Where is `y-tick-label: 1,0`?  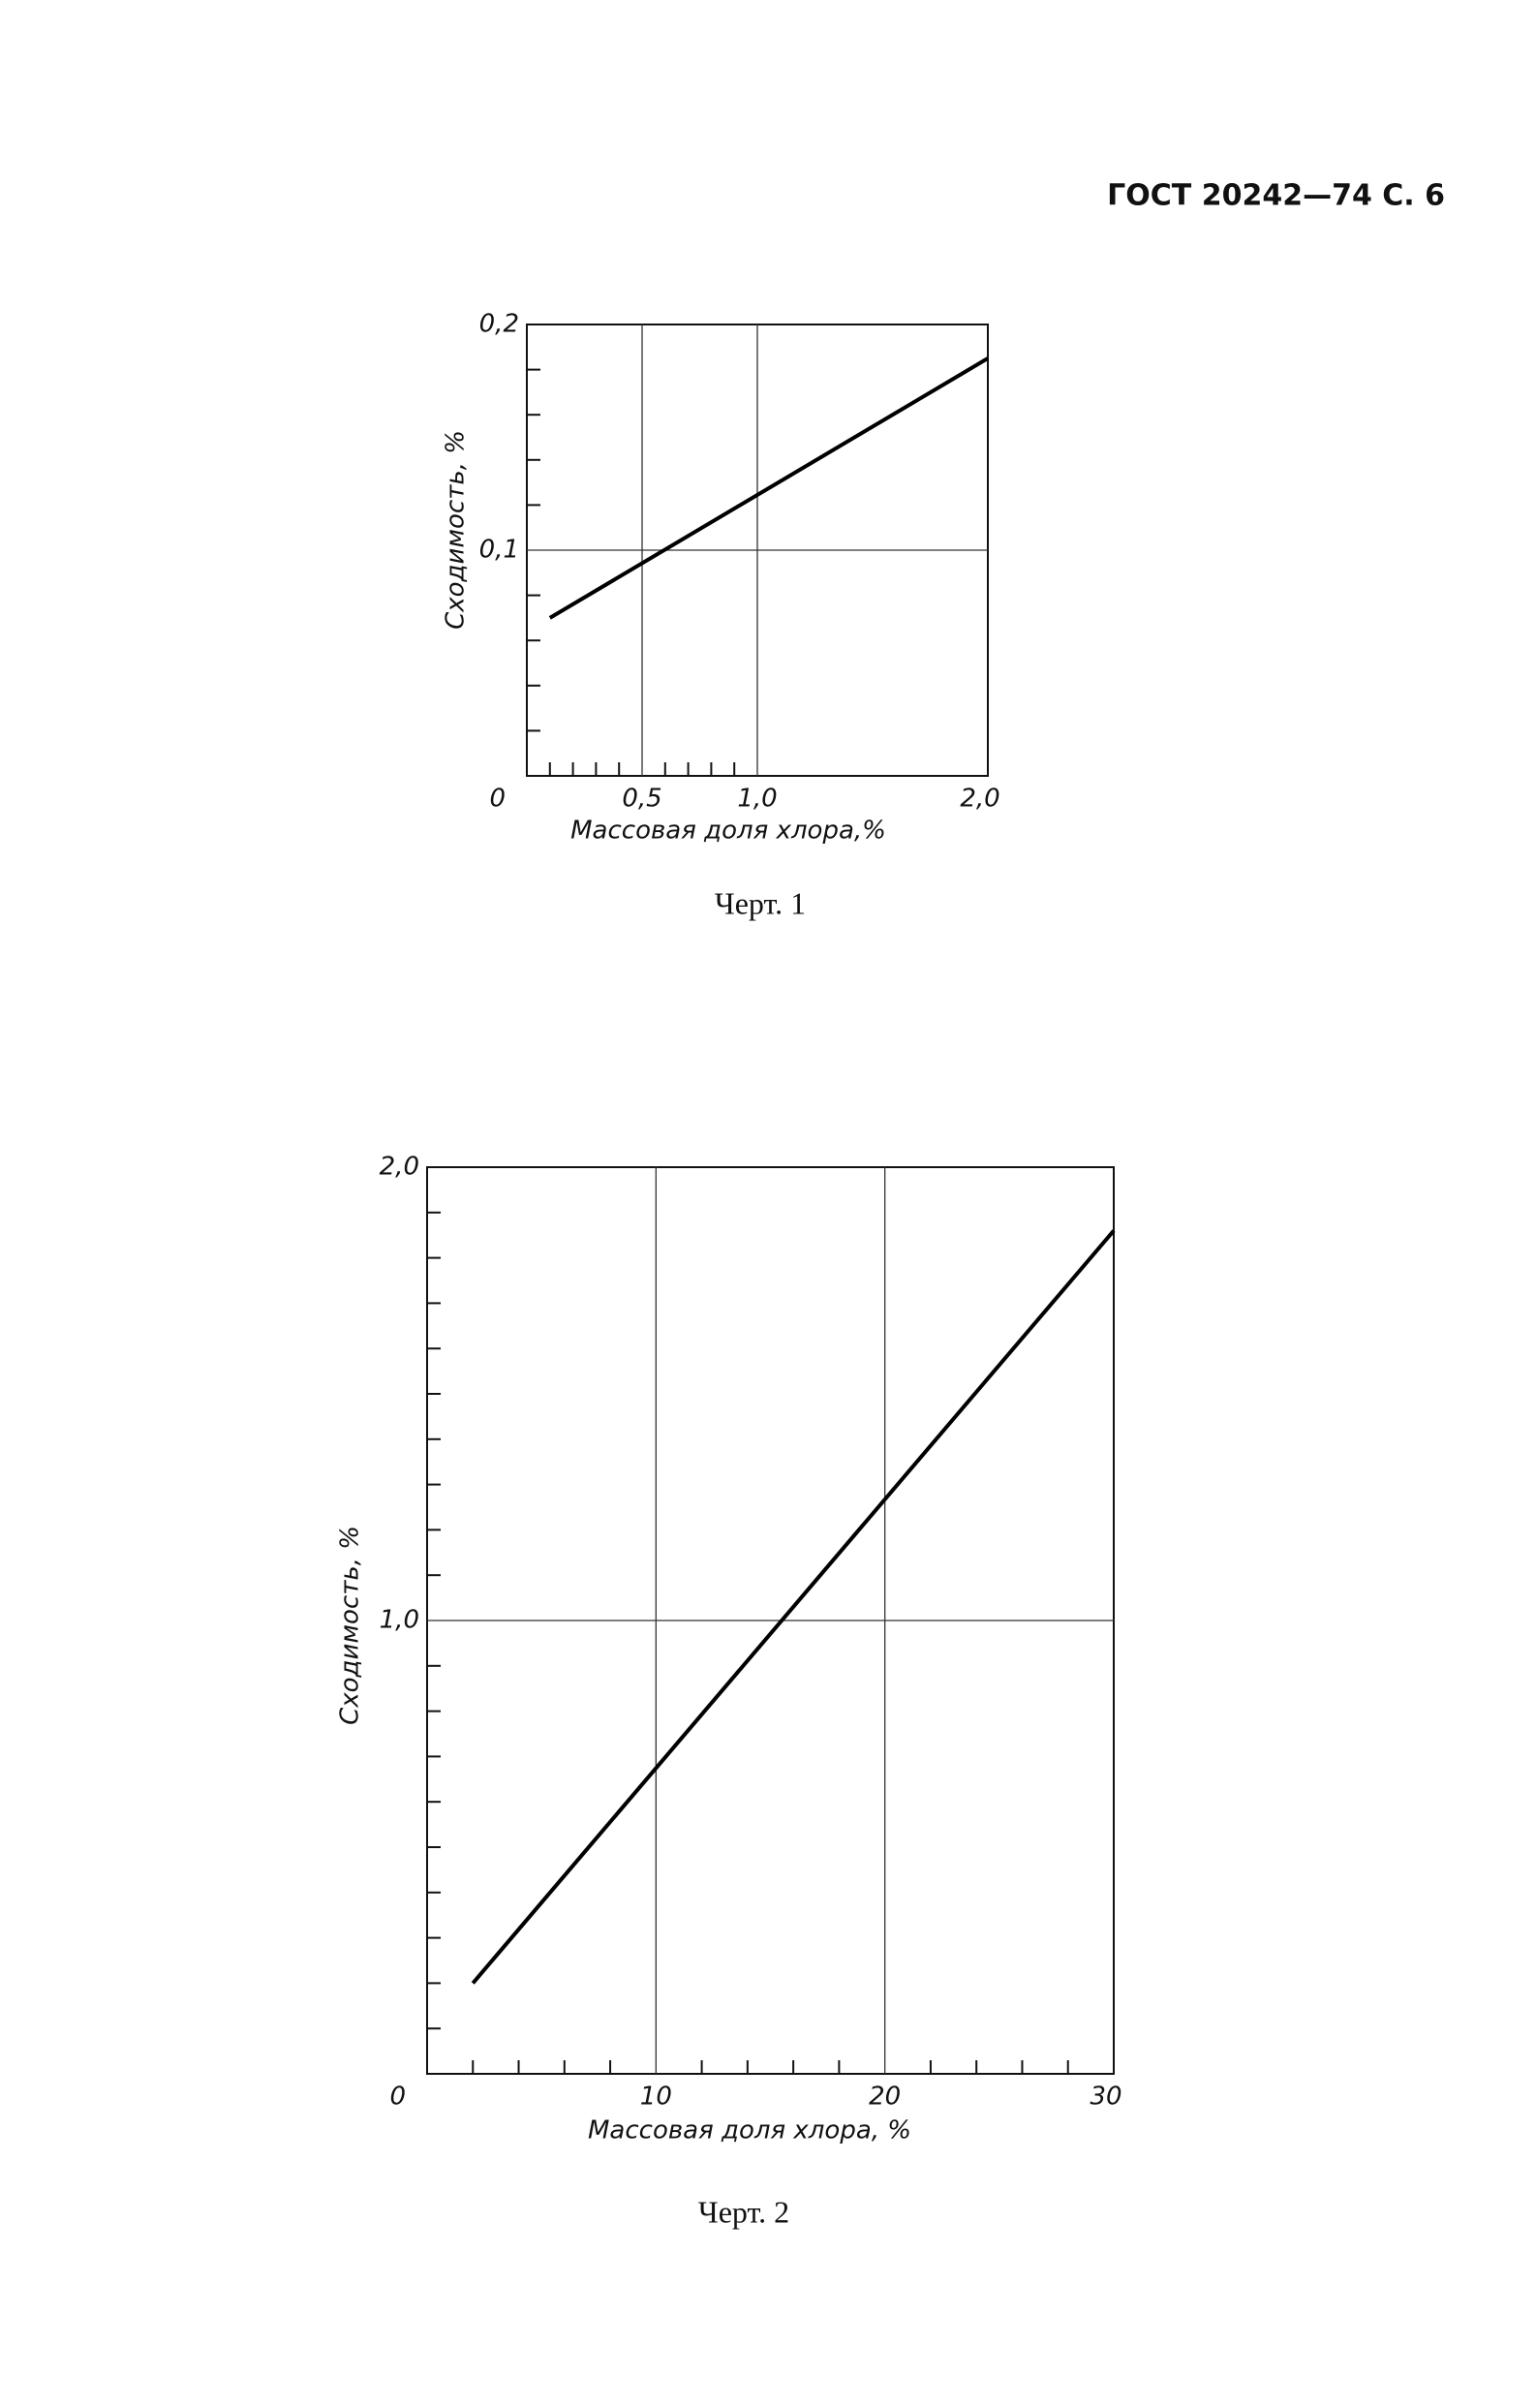 y-tick-label: 1,0 is located at coordinates (399, 1620).